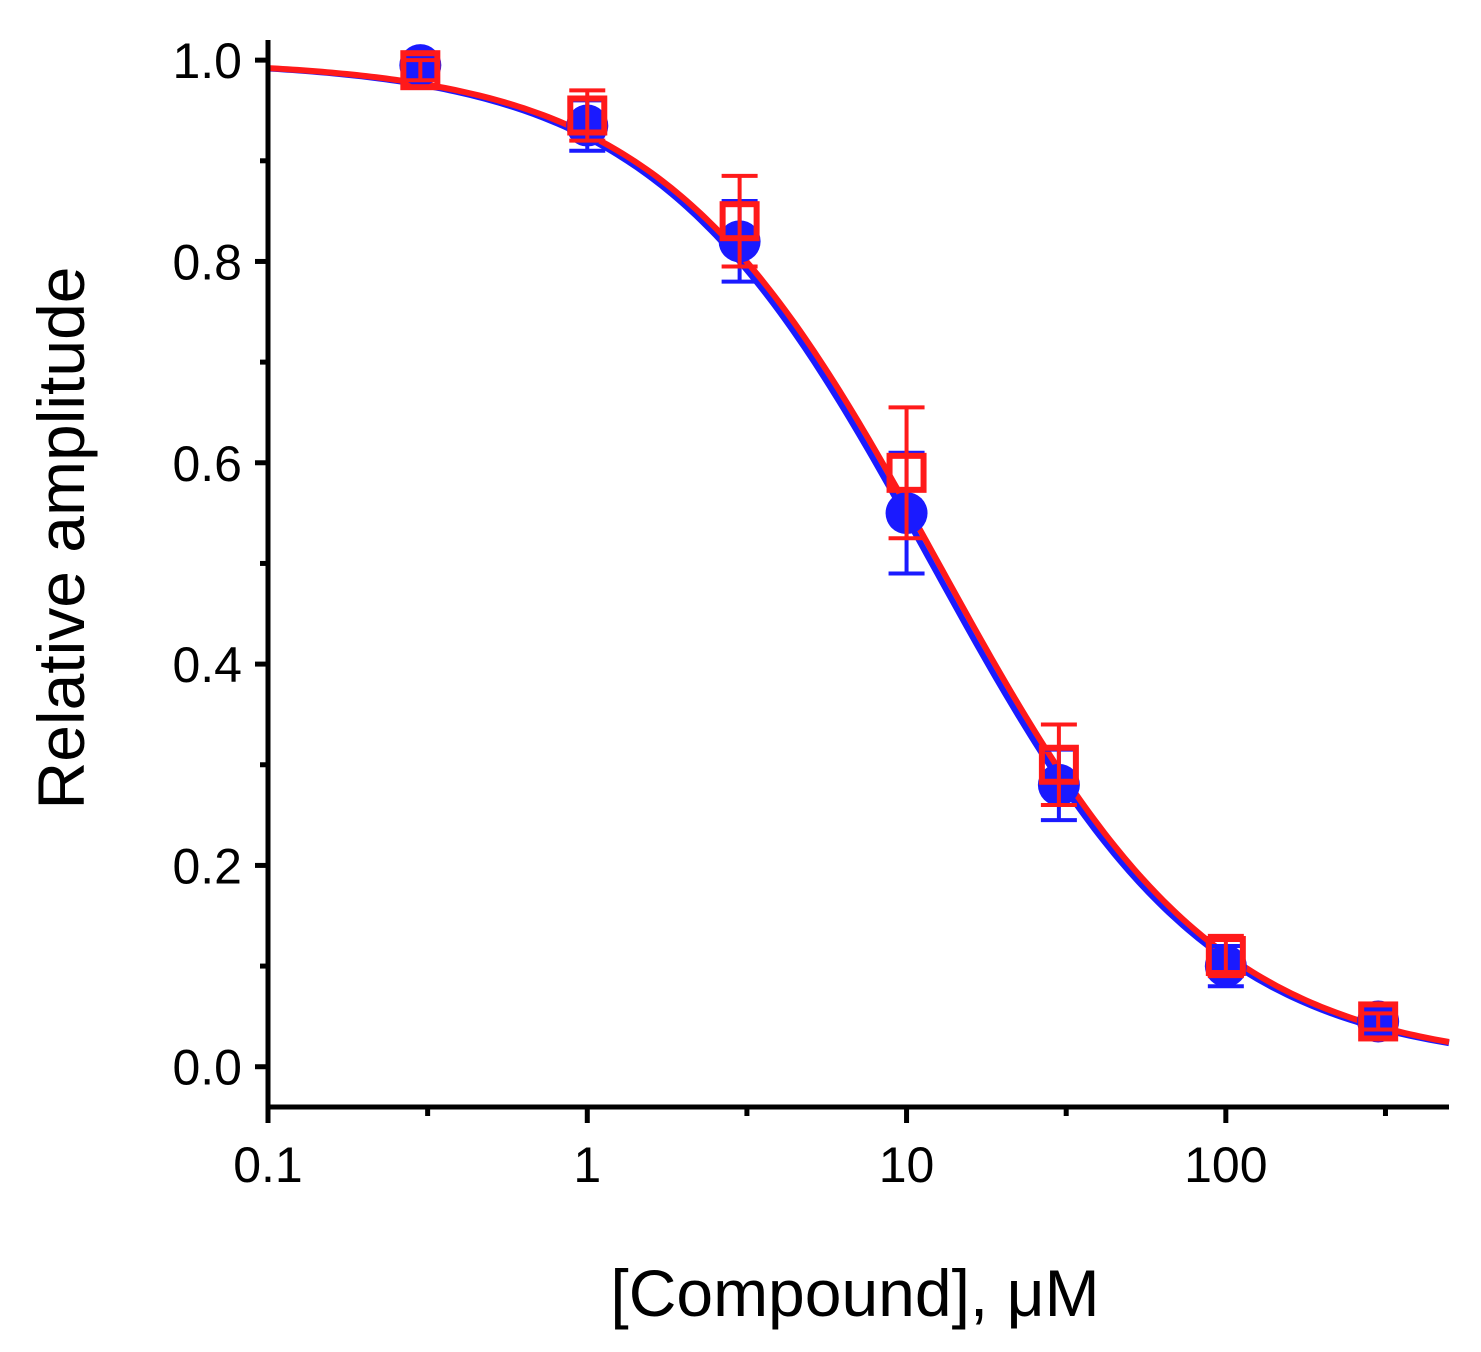  What do you see at coordinates (854, 1293) in the screenshot?
I see `x-axis-title: [Compound], μM` at bounding box center [854, 1293].